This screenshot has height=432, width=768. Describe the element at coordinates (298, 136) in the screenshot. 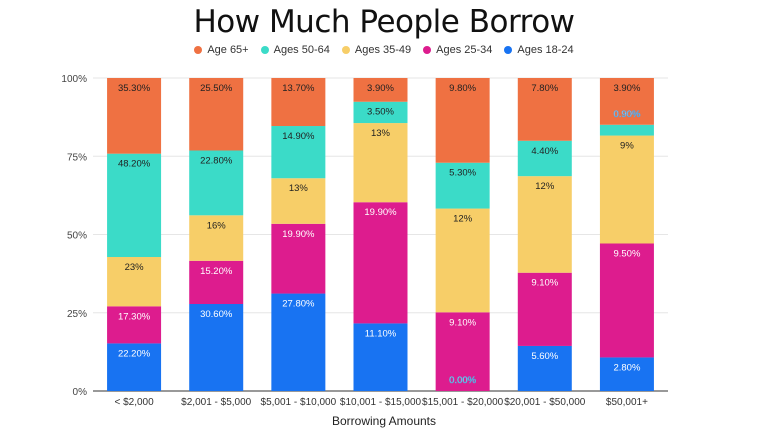

I see `data-label: 14.90%` at that location.